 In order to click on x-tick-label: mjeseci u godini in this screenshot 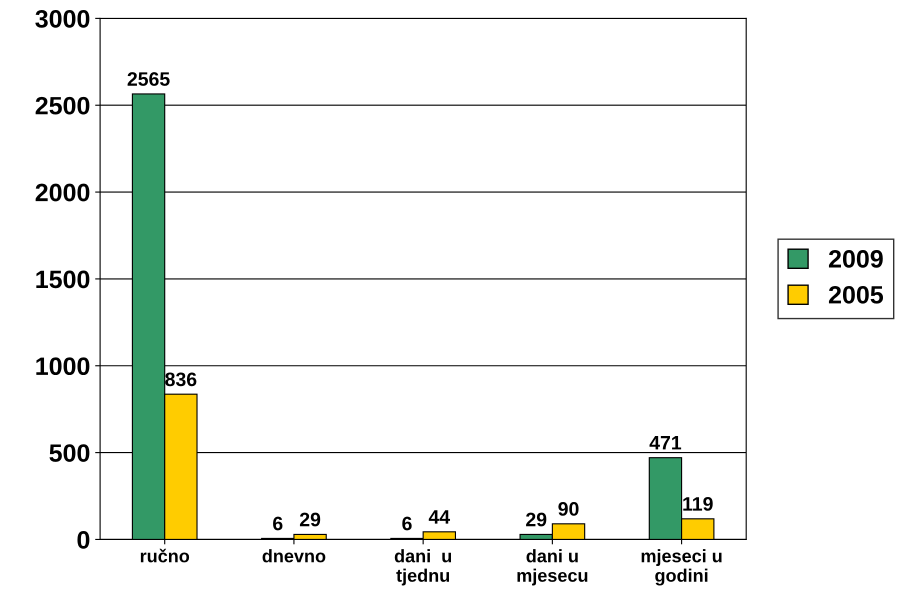, I will do `click(682, 567)`.